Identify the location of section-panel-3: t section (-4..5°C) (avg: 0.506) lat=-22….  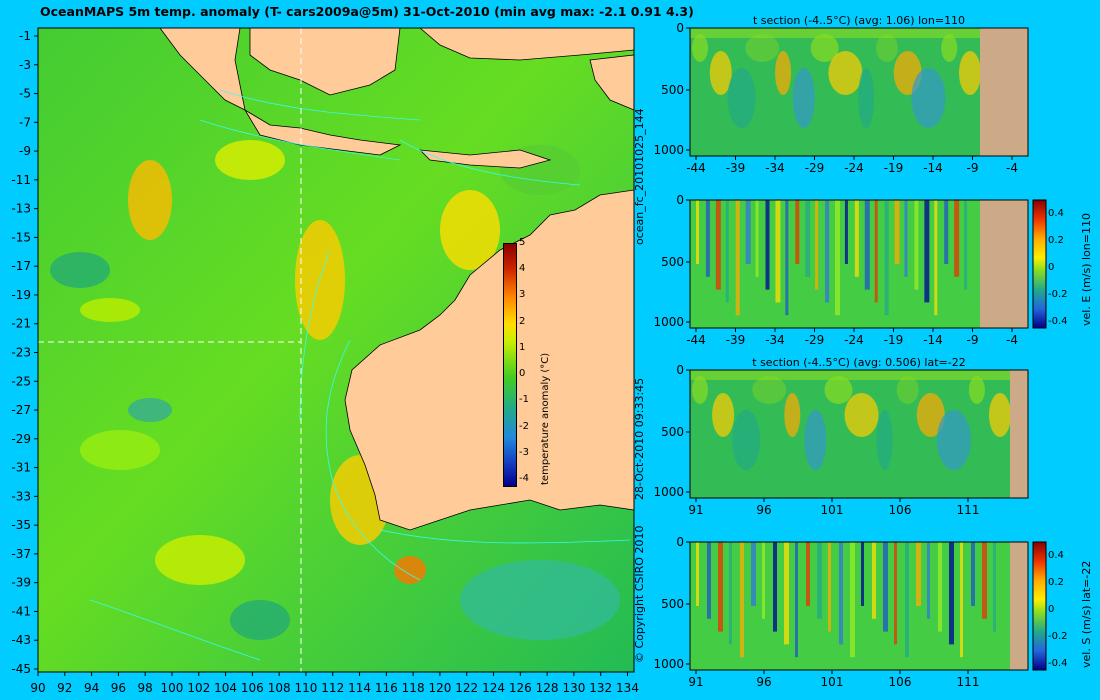
(841, 436).